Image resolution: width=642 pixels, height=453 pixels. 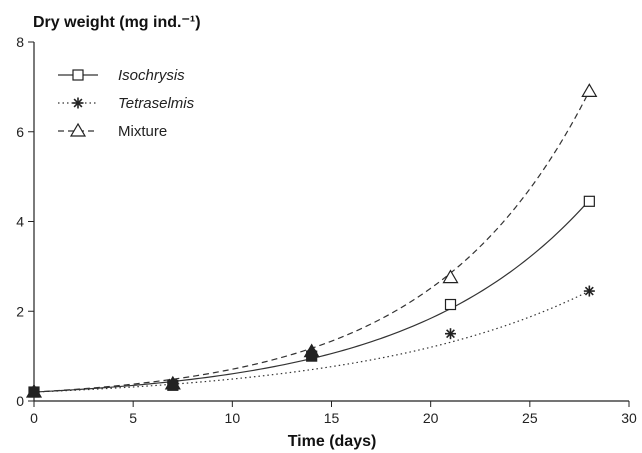 I want to click on y-tick-label: 4, so click(x=20, y=222).